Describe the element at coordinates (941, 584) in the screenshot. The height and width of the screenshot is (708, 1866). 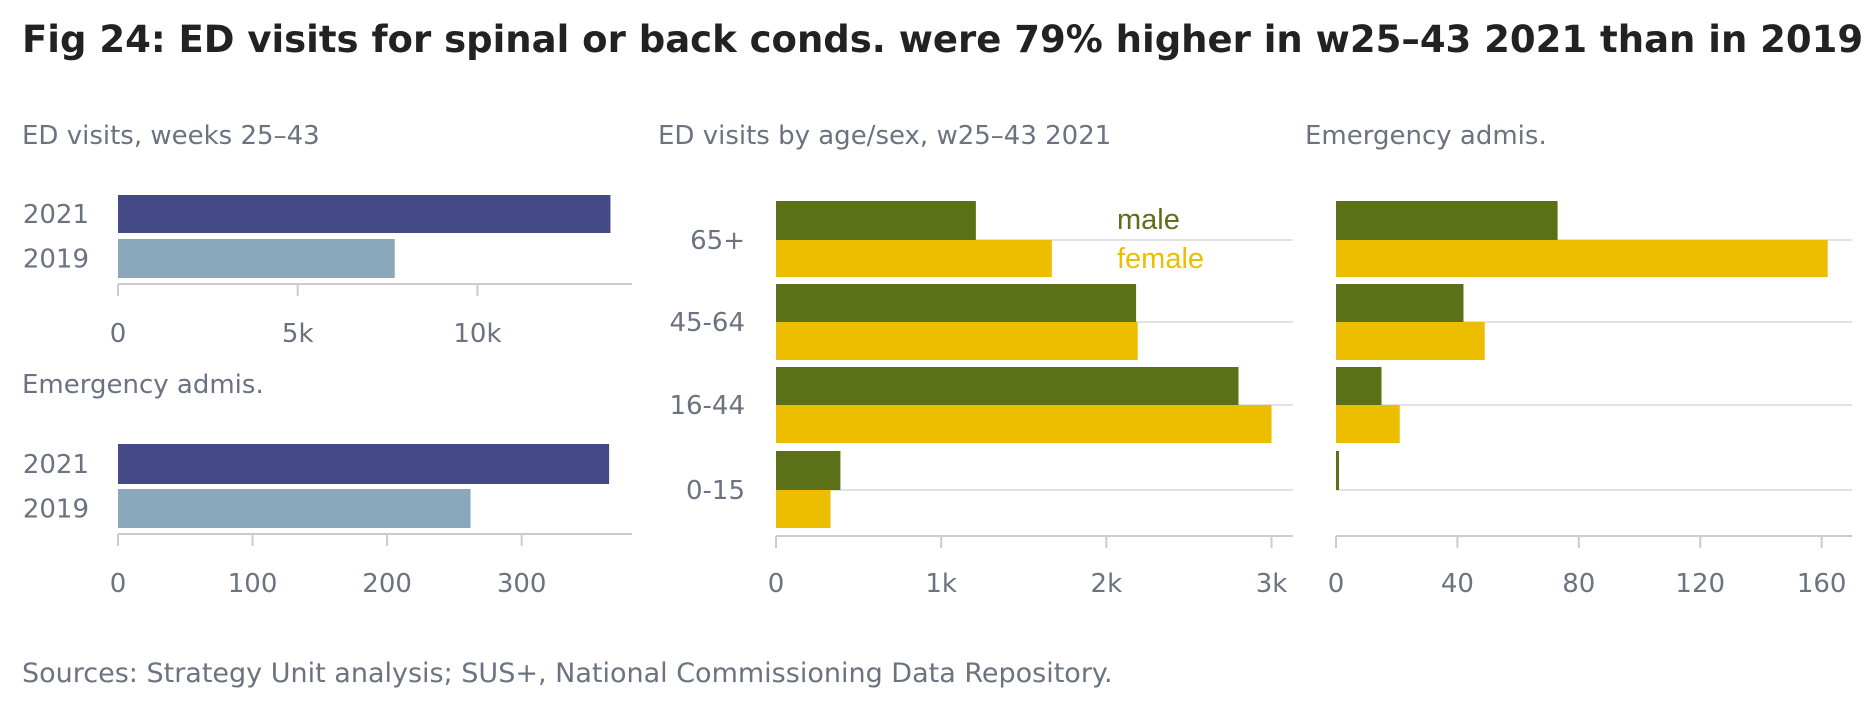
I see `x-tick-label-1k: 1k` at that location.